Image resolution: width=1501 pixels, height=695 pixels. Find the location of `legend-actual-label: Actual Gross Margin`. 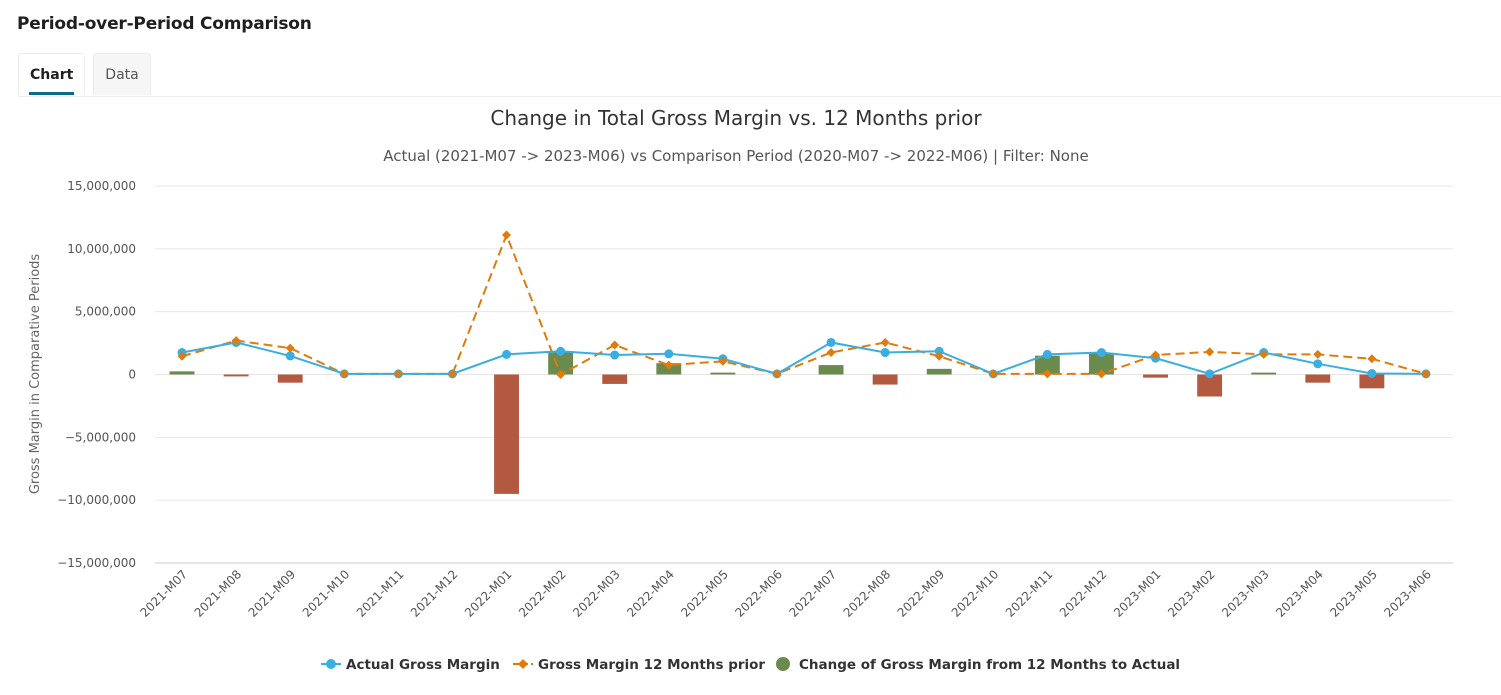

legend-actual-label: Actual Gross Margin is located at coordinates (423, 665).